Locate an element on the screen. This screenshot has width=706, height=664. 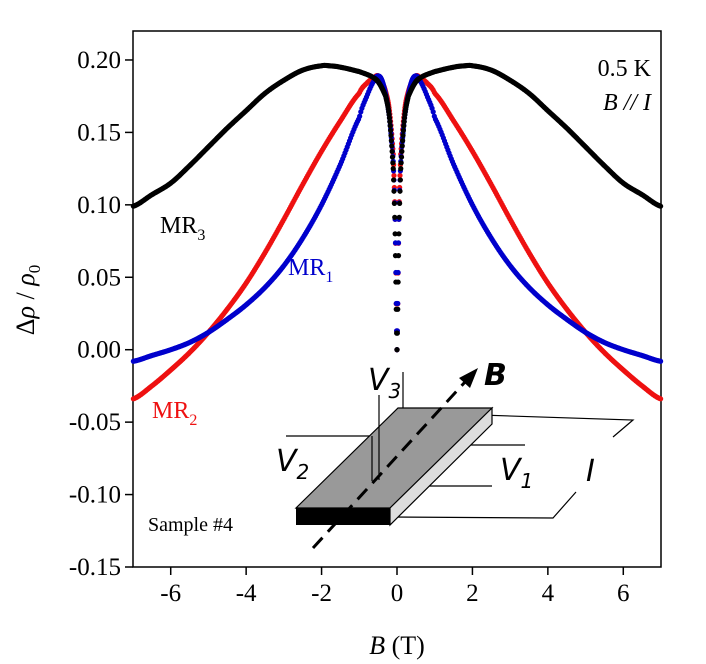
y-tick-label: 0.15 is located at coordinates (99, 132).